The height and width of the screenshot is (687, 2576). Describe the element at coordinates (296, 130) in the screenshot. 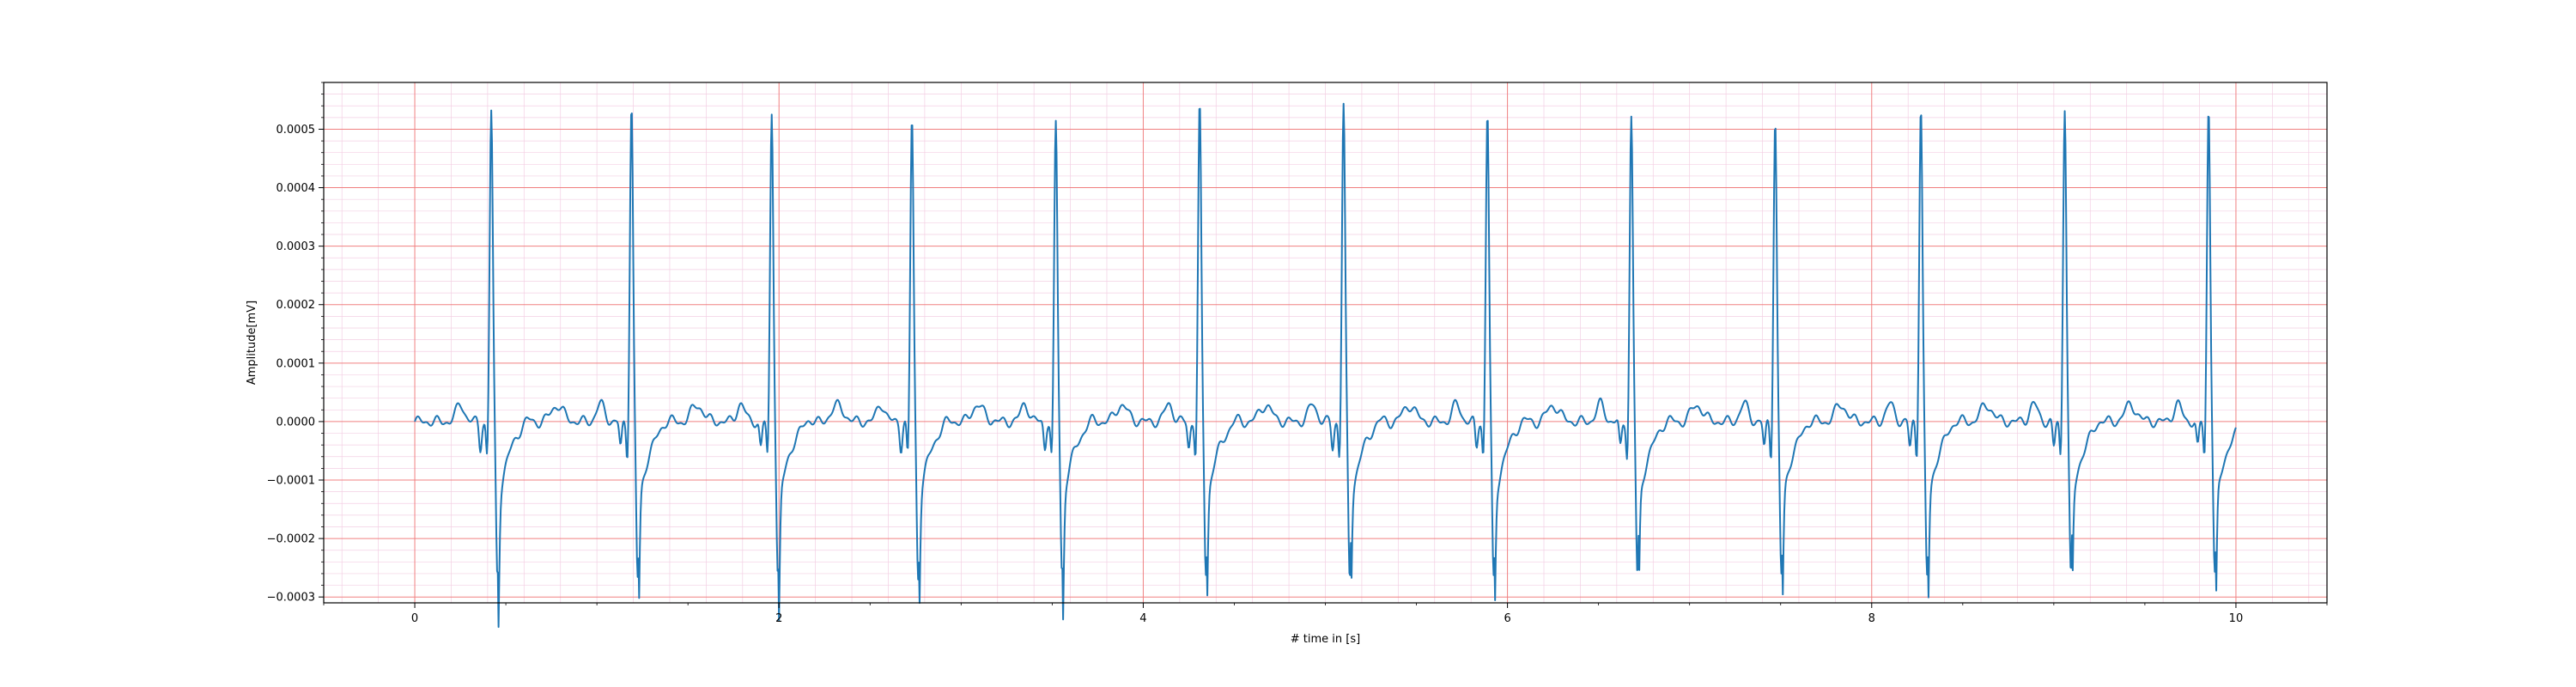

I see `y-tick-label: 0.0005` at that location.